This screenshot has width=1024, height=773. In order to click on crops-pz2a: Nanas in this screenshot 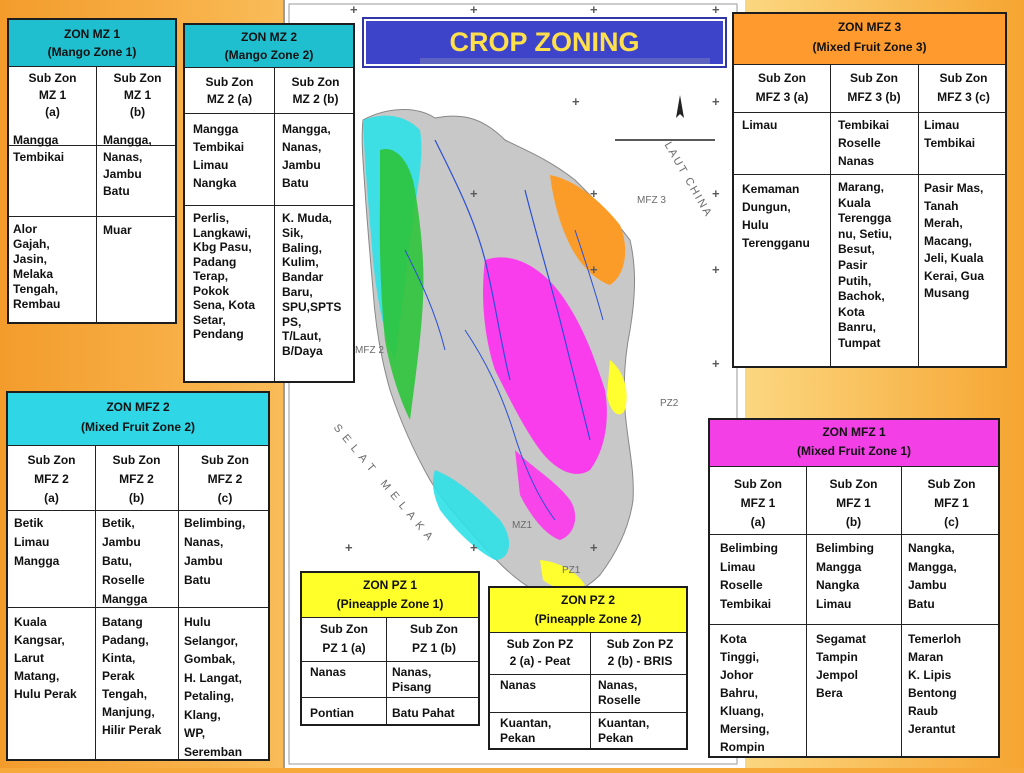, I will do `click(518, 685)`.